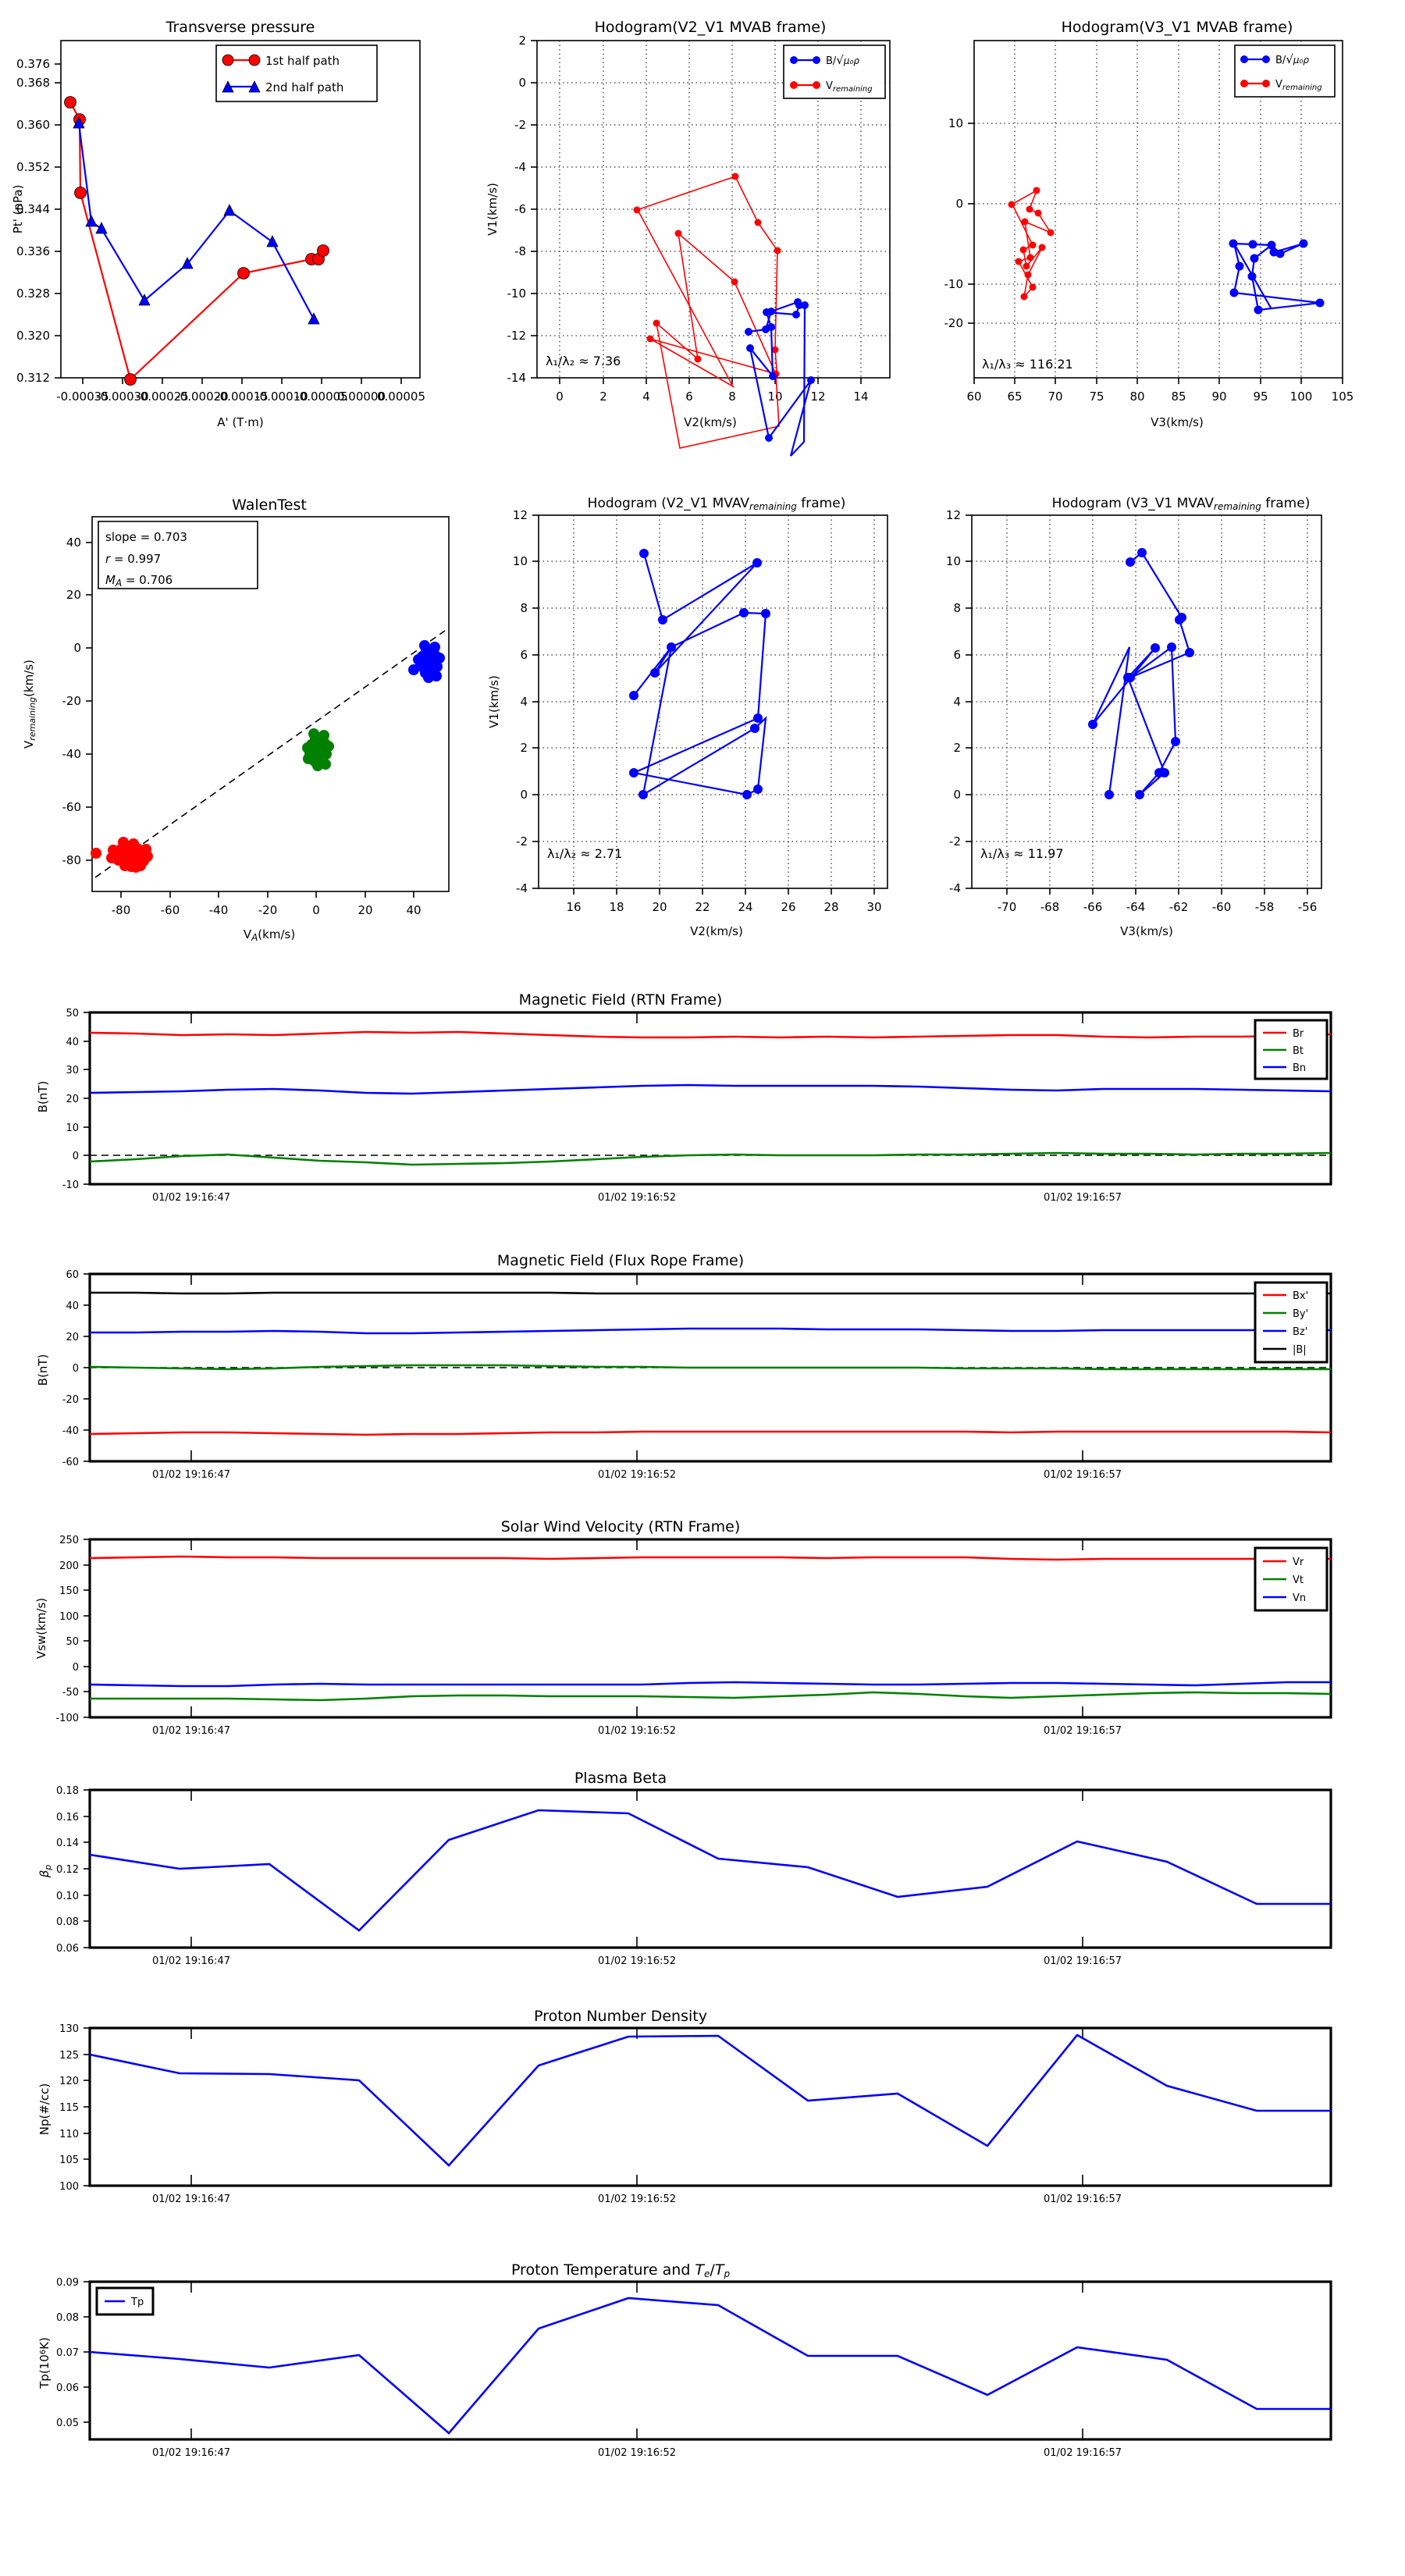  What do you see at coordinates (1291, 1049) in the screenshot?
I see `legend-magnetic-field-rtn: Br Bt Bn` at bounding box center [1291, 1049].